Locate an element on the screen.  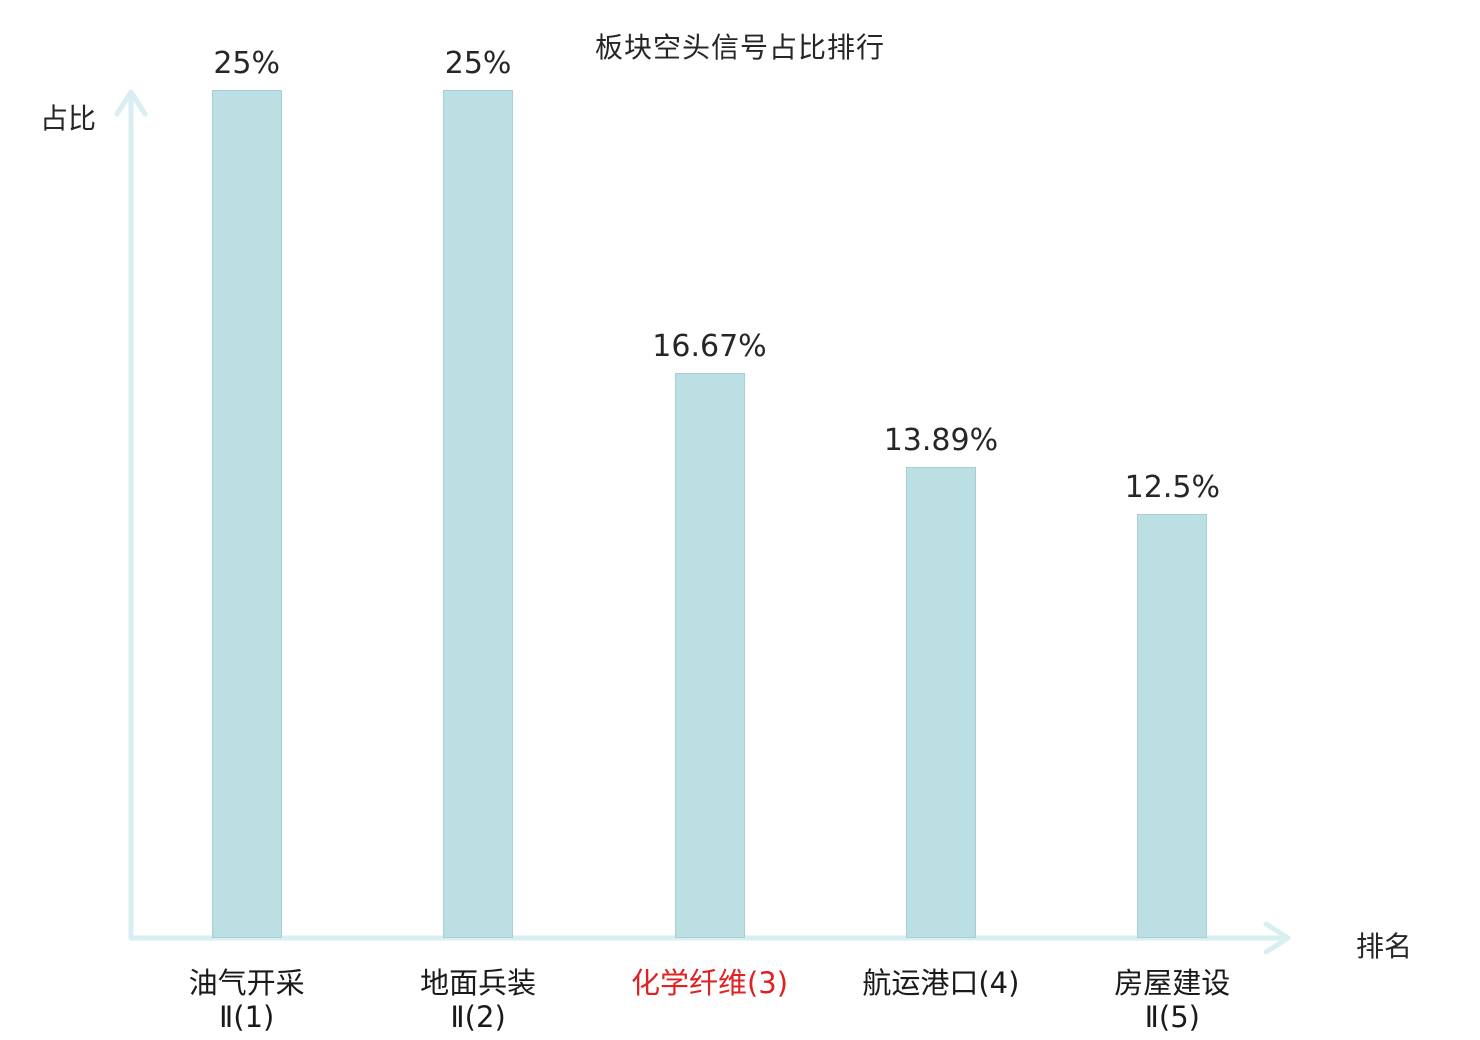
category-label-4: 航运港口(4) is located at coordinates (941, 983).